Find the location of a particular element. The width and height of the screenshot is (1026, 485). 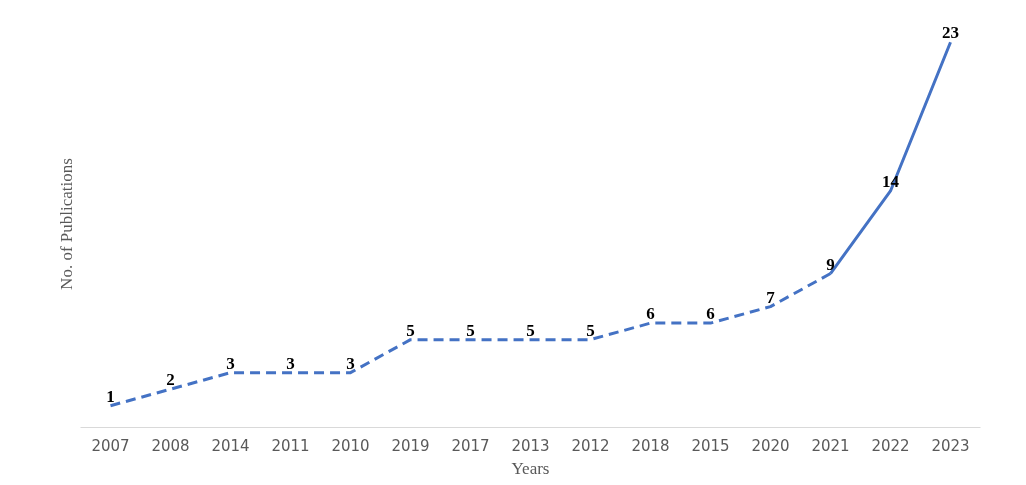

x-tick-label: 2010 is located at coordinates (350, 445).